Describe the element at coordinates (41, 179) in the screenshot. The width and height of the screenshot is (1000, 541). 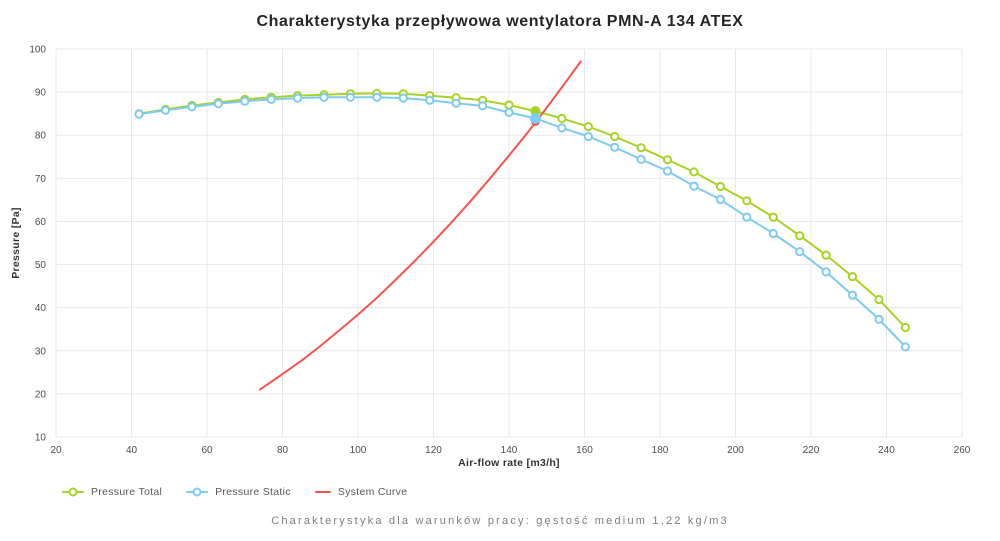
I see `y-tick-label: 70` at that location.